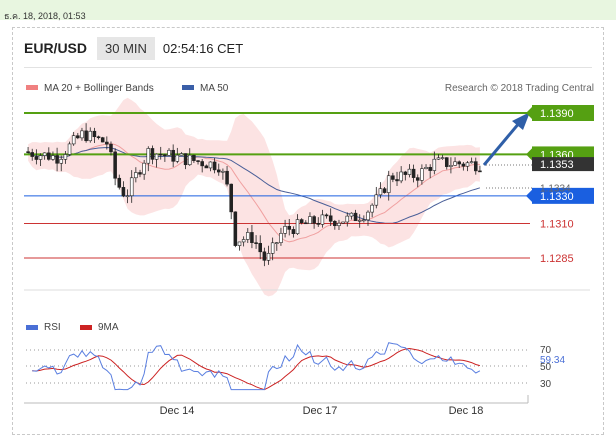  I want to click on ma9-legend-swatch, so click(86, 327).